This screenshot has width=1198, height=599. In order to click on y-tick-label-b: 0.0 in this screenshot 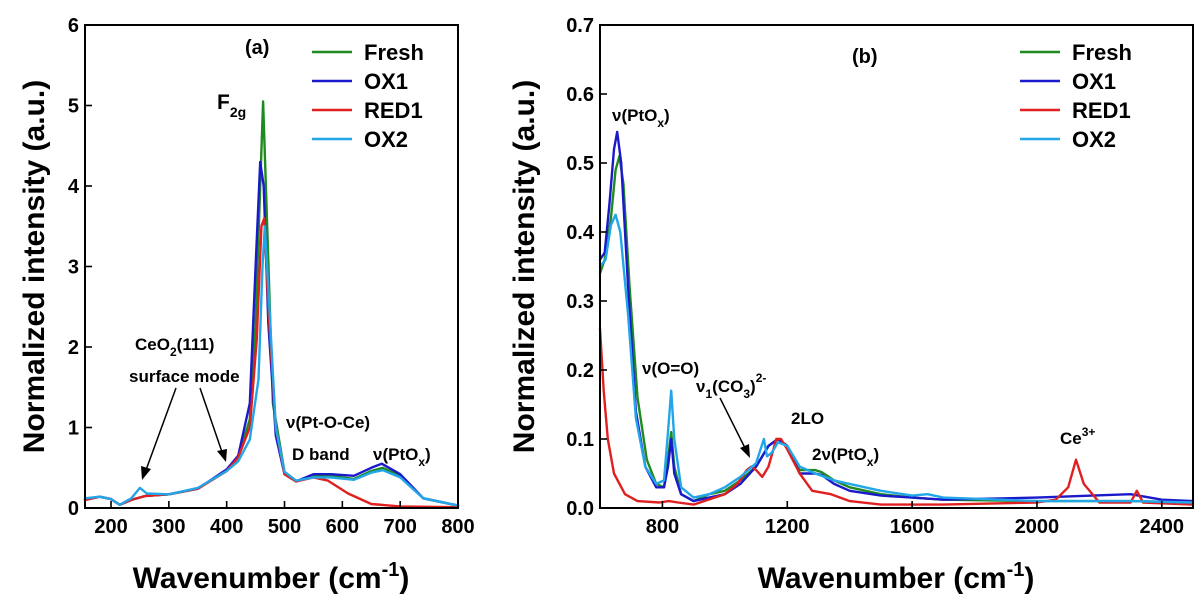, I will do `click(580, 509)`.